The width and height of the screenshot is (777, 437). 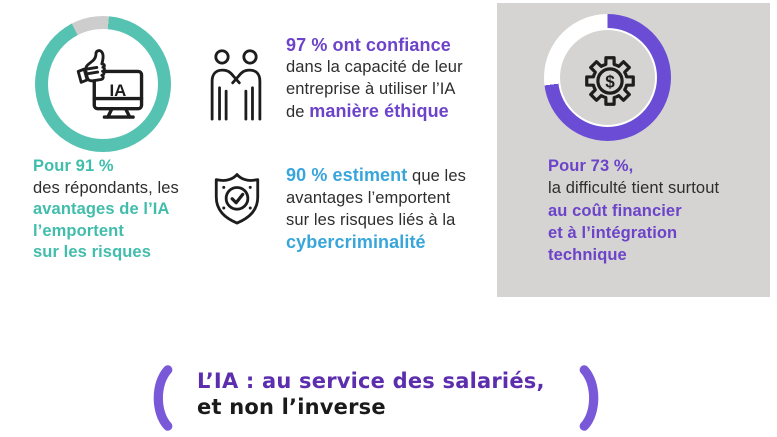 What do you see at coordinates (347, 175) in the screenshot?
I see `stat-lead: 90 % estiment` at bounding box center [347, 175].